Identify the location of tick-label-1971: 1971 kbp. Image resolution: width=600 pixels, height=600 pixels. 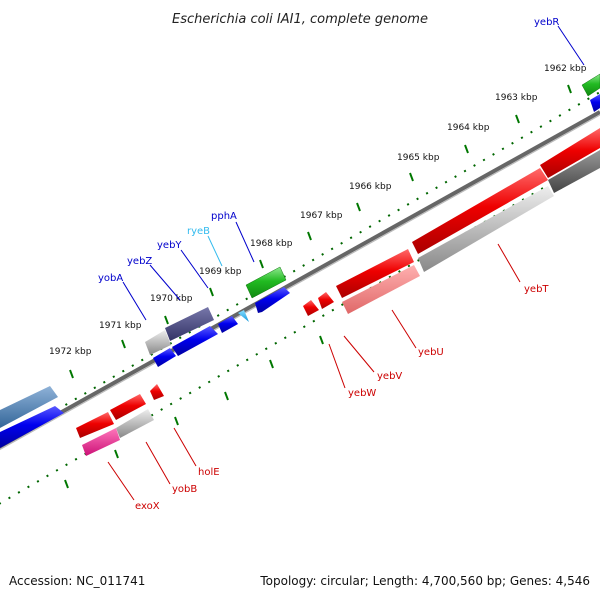
(120, 326).